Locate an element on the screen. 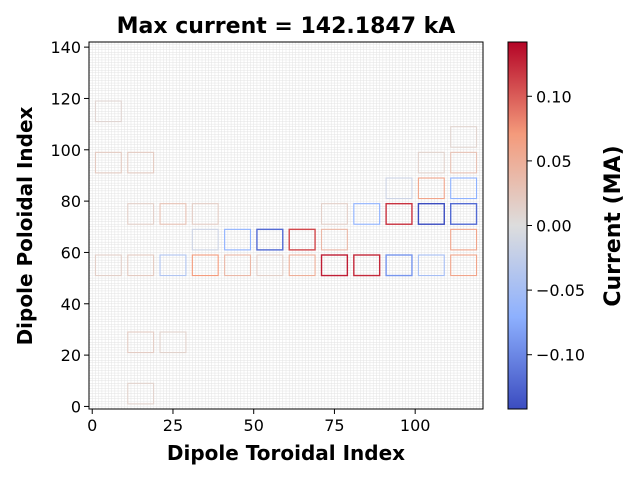 The width and height of the screenshot is (640, 480). colorbar-ticks: 0.10 0.05 0.00 −0.05 −0.10 is located at coordinates (556, 226).